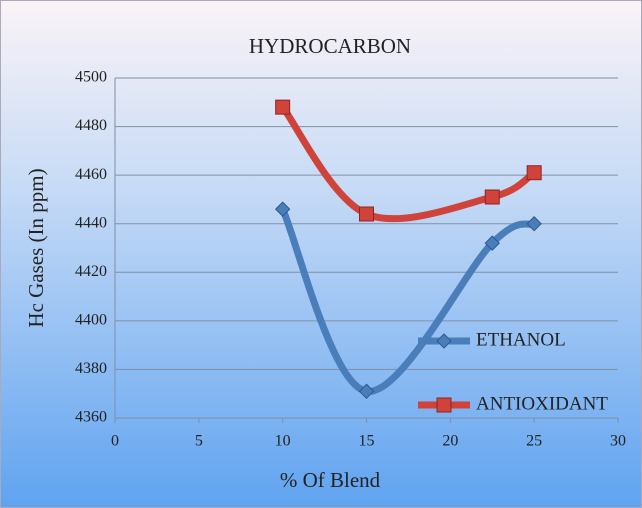 The image size is (642, 508). I want to click on x-axis-label: % Of Blend, so click(330, 480).